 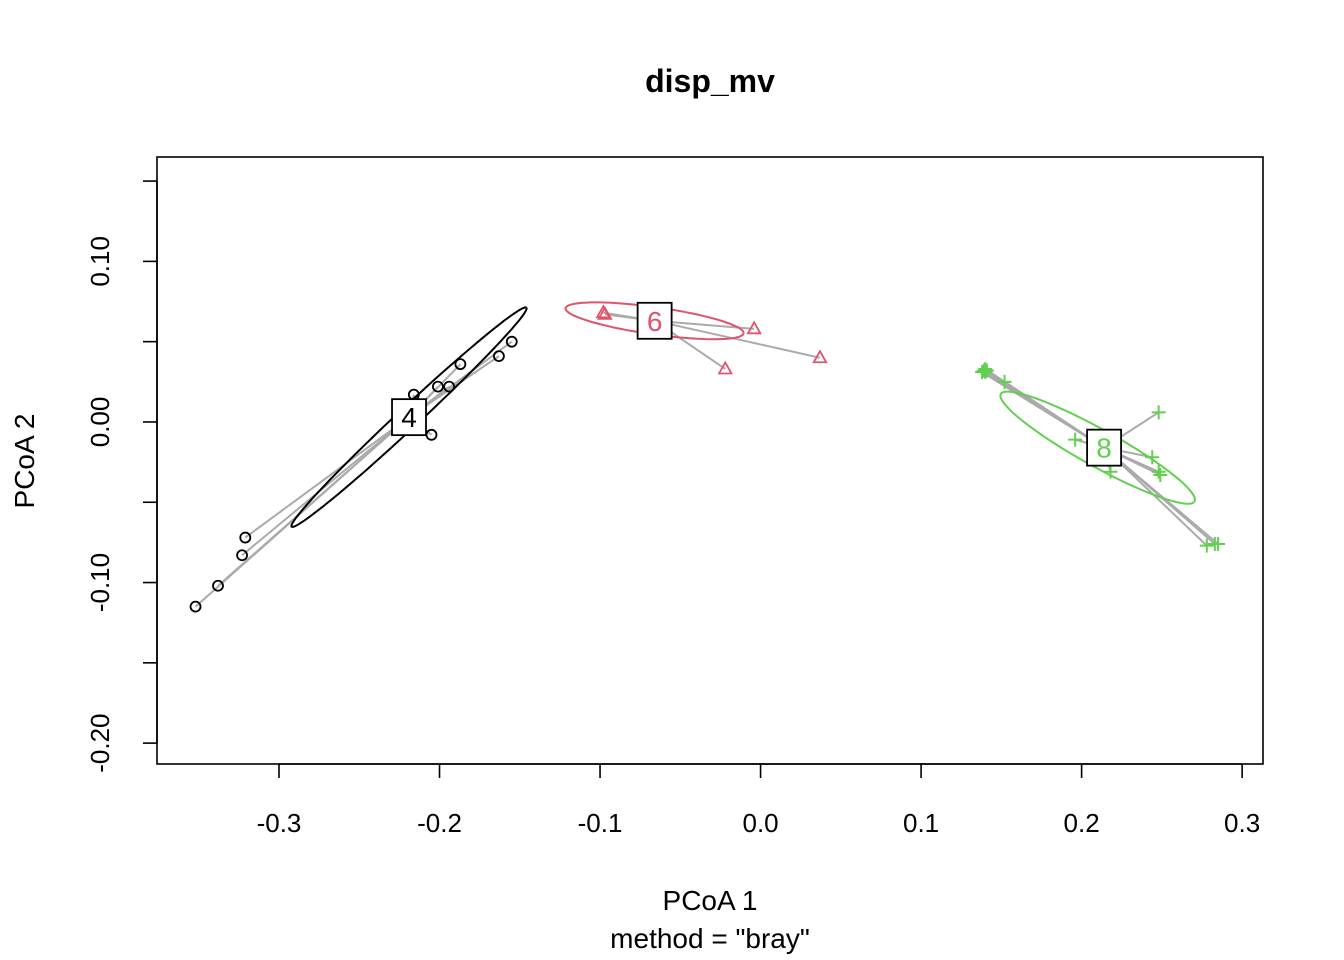 I want to click on x-axis: -0.3 -0.2 -0.1 0.0 0.1 0.2 0.3, so click(x=758, y=800).